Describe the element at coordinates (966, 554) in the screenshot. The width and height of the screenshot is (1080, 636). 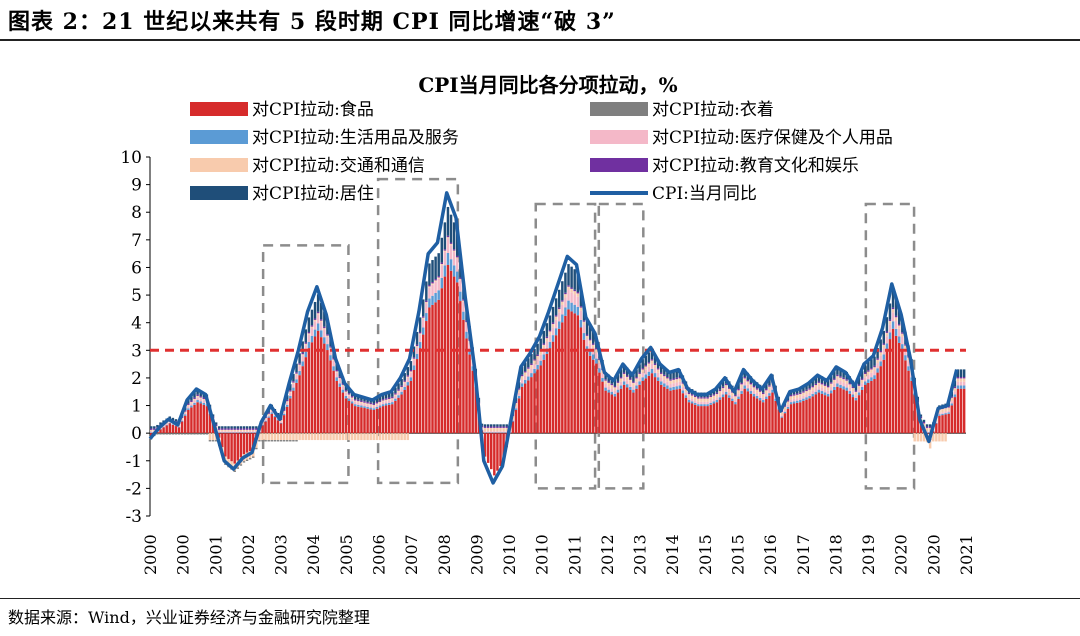
I see `x-tick-label: 2021` at that location.